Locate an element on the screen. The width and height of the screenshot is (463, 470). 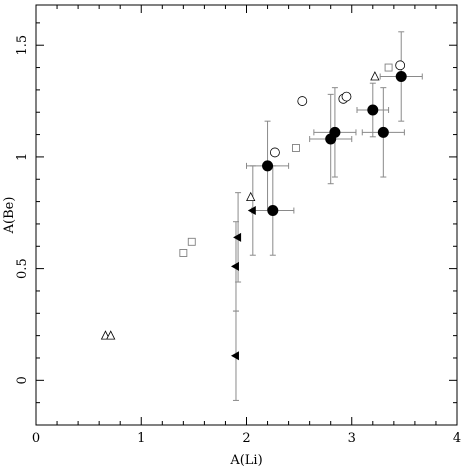
y-tick-label: 0 is located at coordinates (22, 380).